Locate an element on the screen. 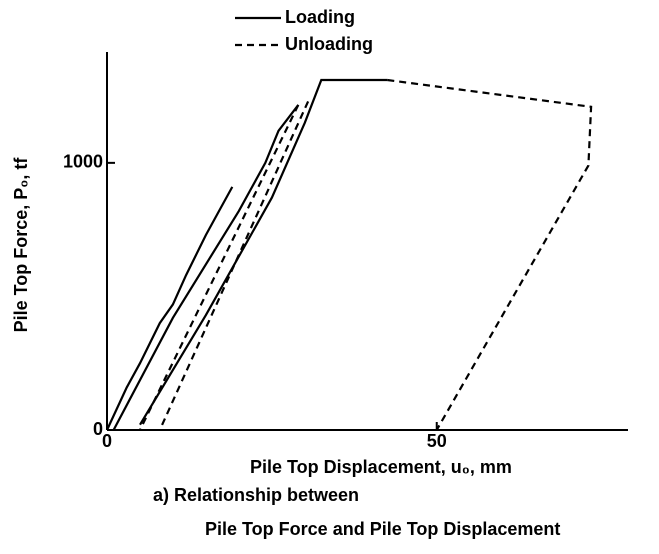  x-axis-label: Pile Top Displacement, u₀, mm is located at coordinates (381, 467).